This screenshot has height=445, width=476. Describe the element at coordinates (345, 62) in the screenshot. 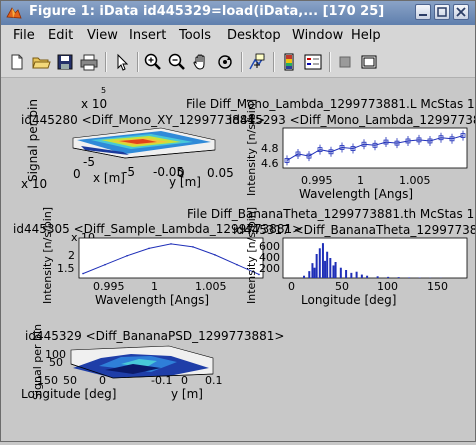

I see `hide-plot-tools-icon` at that location.